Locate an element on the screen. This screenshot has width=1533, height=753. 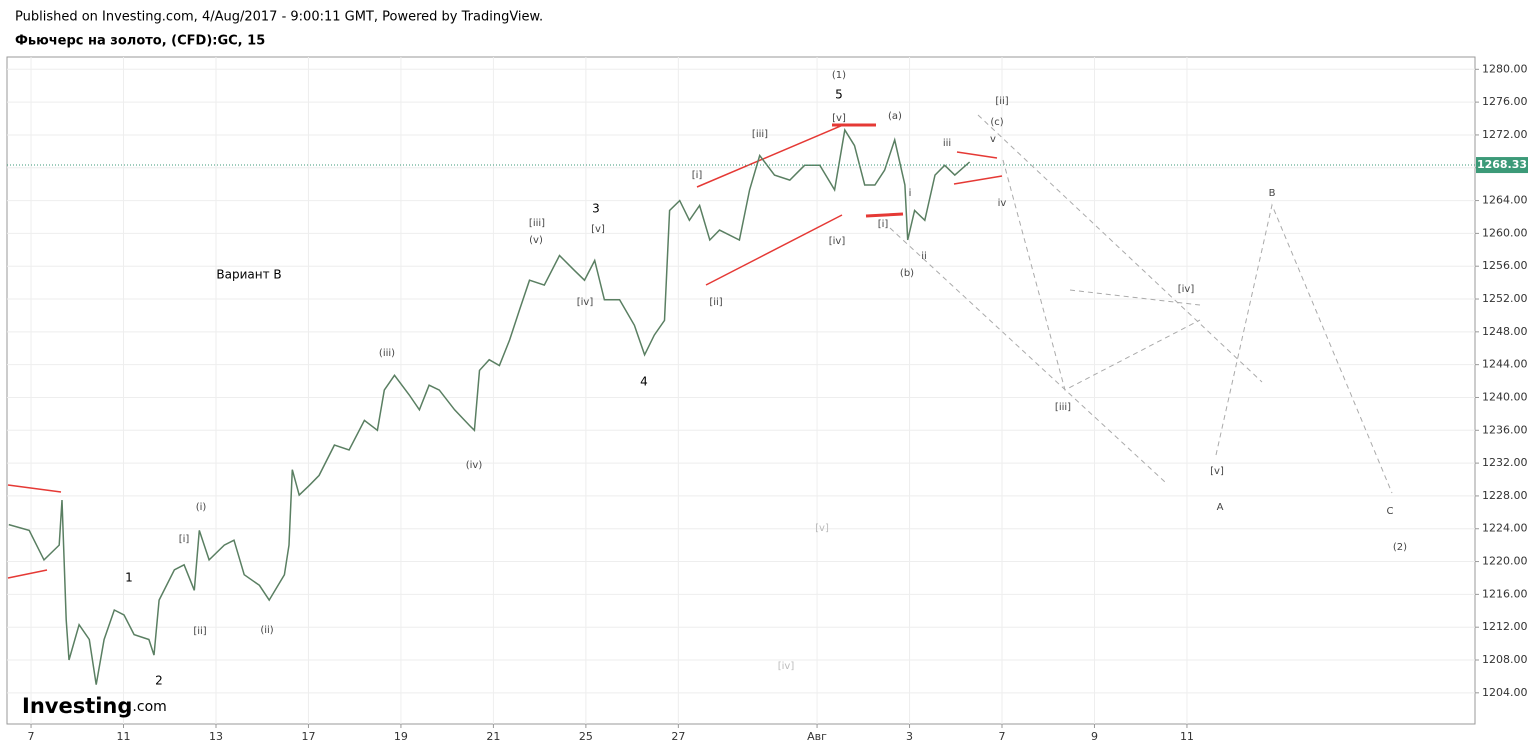
wave-label: (ii) is located at coordinates (266, 630).